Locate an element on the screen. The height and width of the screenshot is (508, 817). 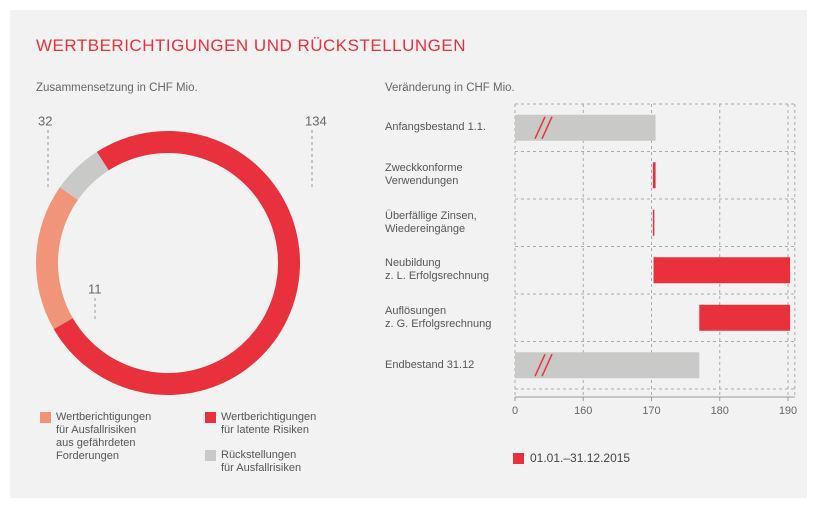
x-tick-label: 180 is located at coordinates (720, 411).